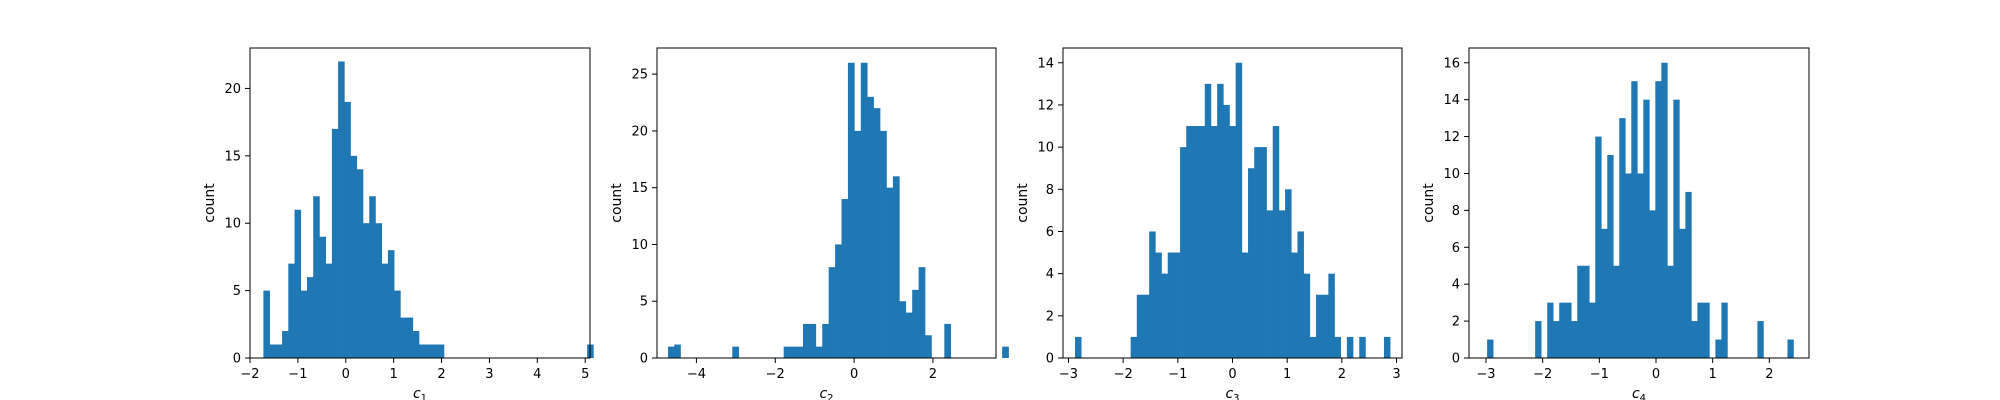  I want to click on y-tick-label: 4, so click(1050, 274).